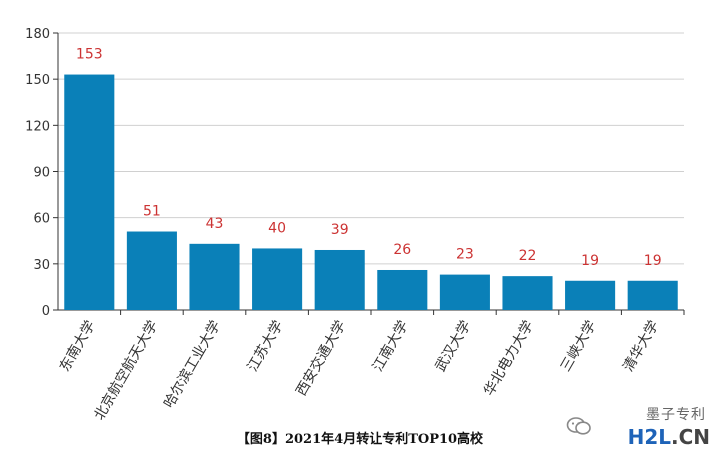 Image resolution: width=720 pixels, height=460 pixels. Describe the element at coordinates (402, 250) in the screenshot. I see `data-label: 26` at that location.